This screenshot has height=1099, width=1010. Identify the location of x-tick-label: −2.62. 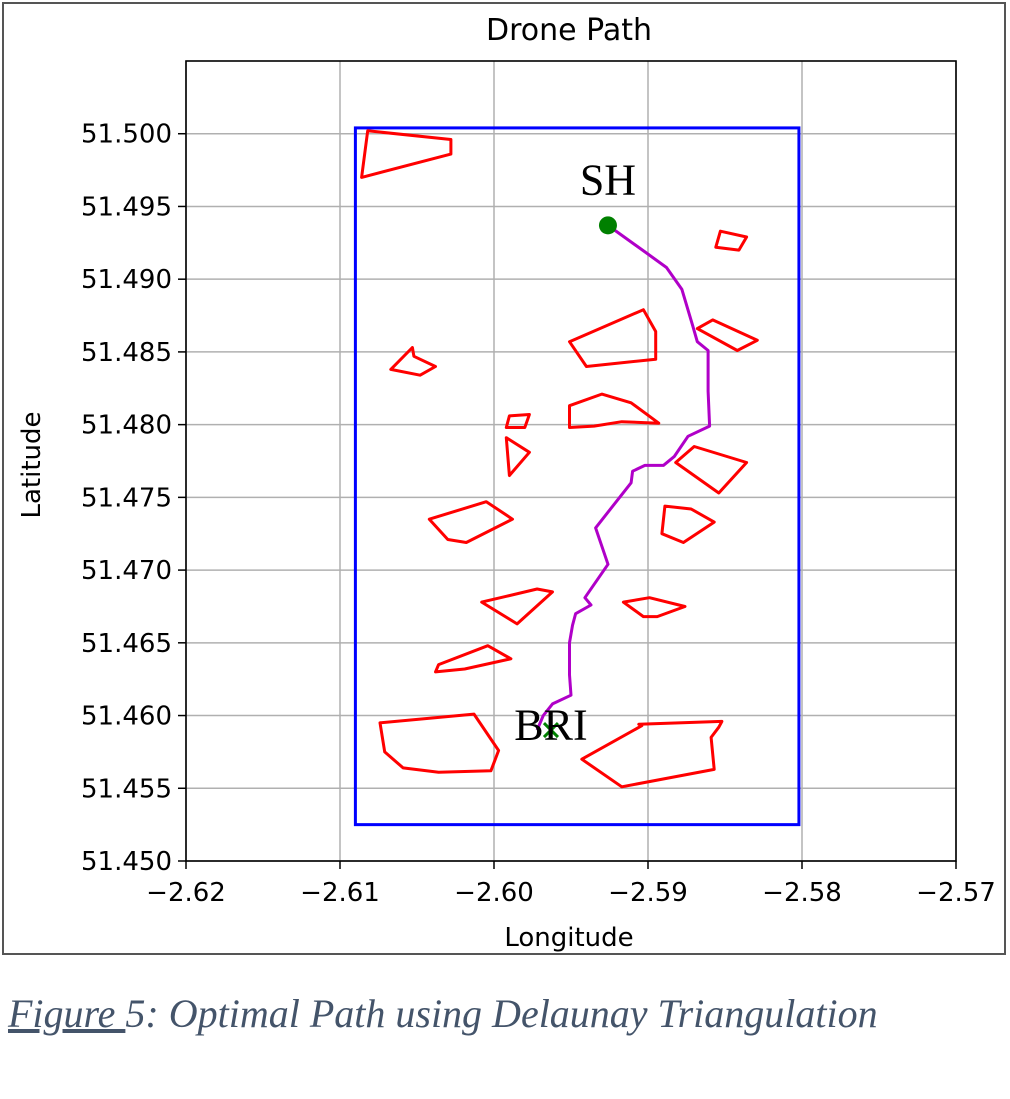
(186, 893).